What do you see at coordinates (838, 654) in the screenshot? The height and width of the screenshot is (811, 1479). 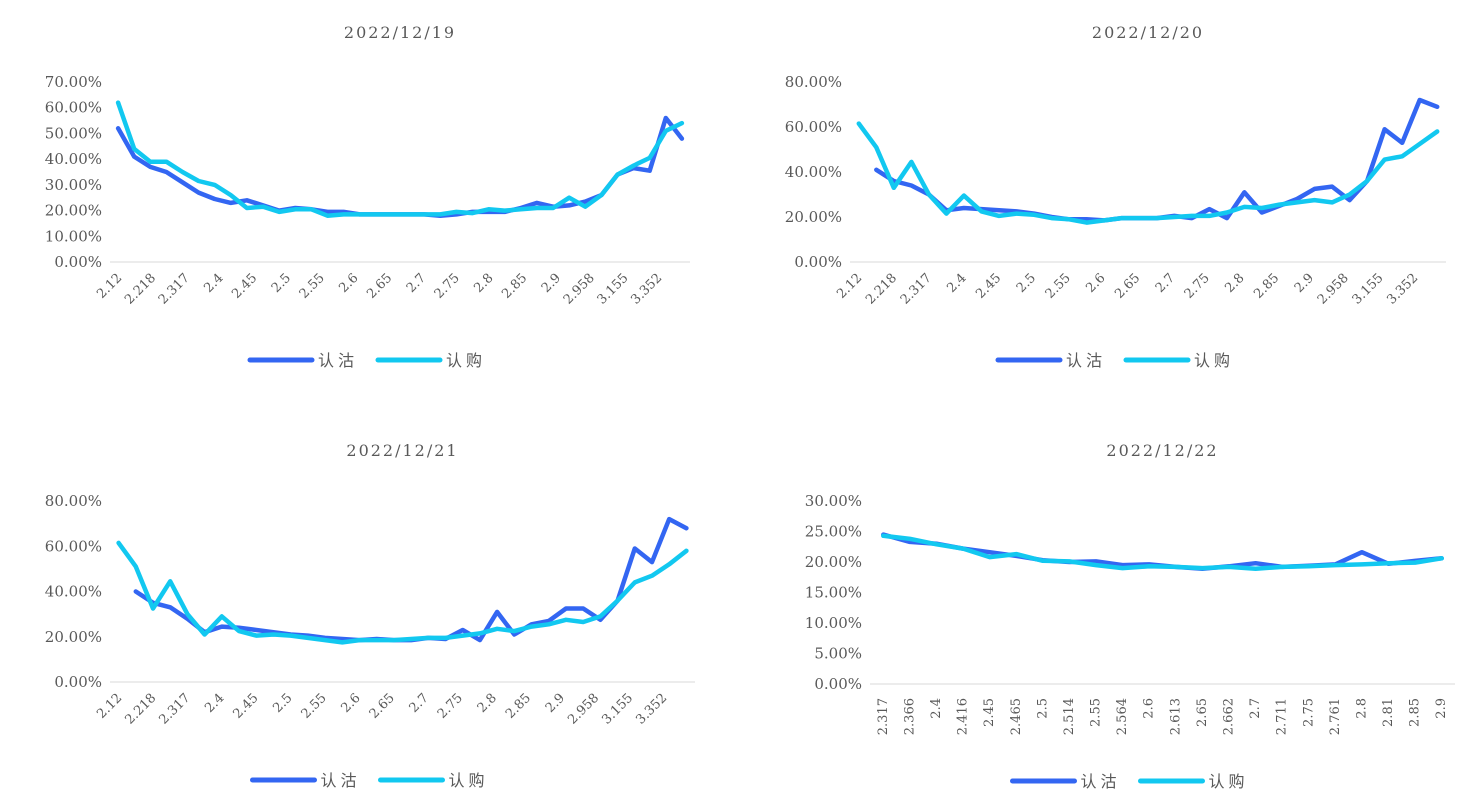 I see `y-tick-label: 5.00%` at bounding box center [838, 654].